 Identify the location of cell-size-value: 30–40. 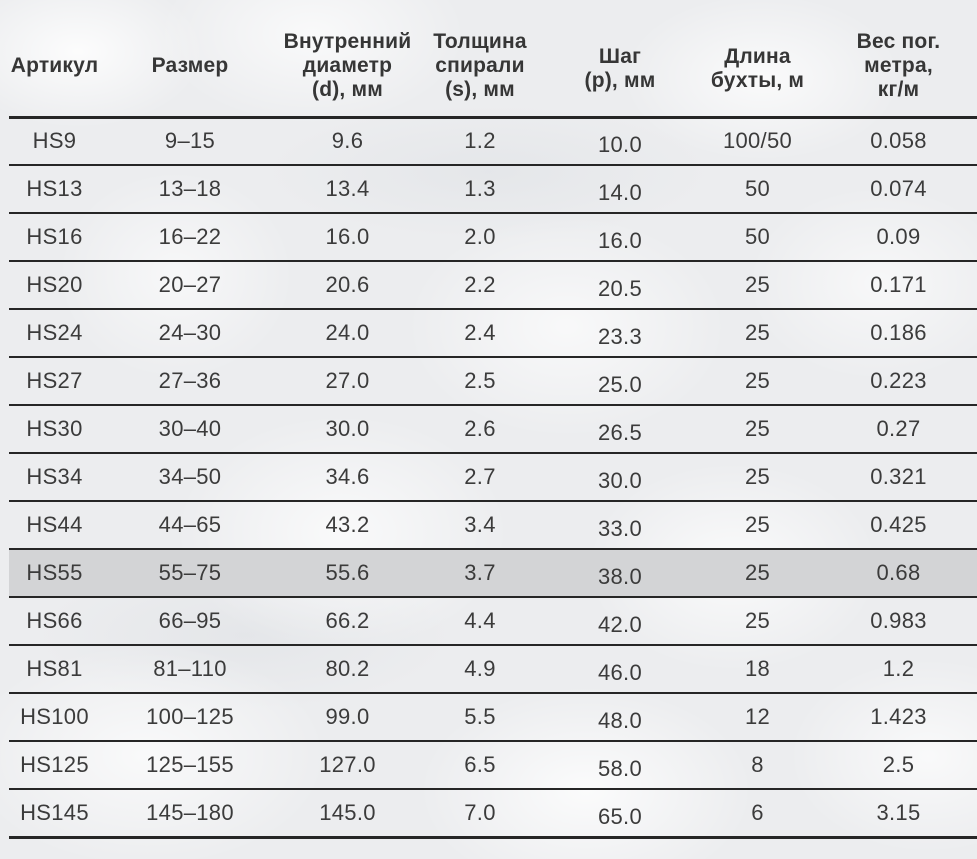
(190, 428).